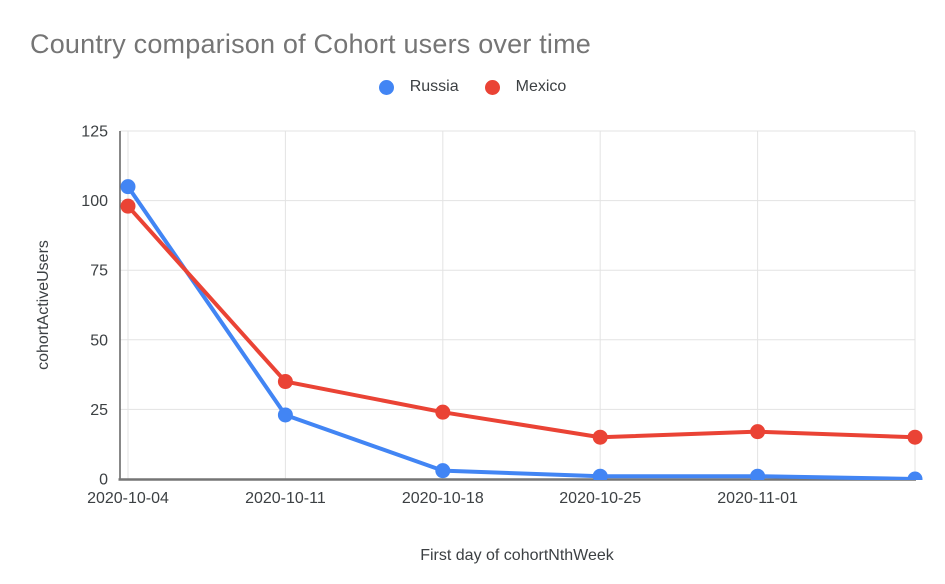 The image size is (945, 584). What do you see at coordinates (443, 498) in the screenshot?
I see `x-tick-label: 2020-10-18` at bounding box center [443, 498].